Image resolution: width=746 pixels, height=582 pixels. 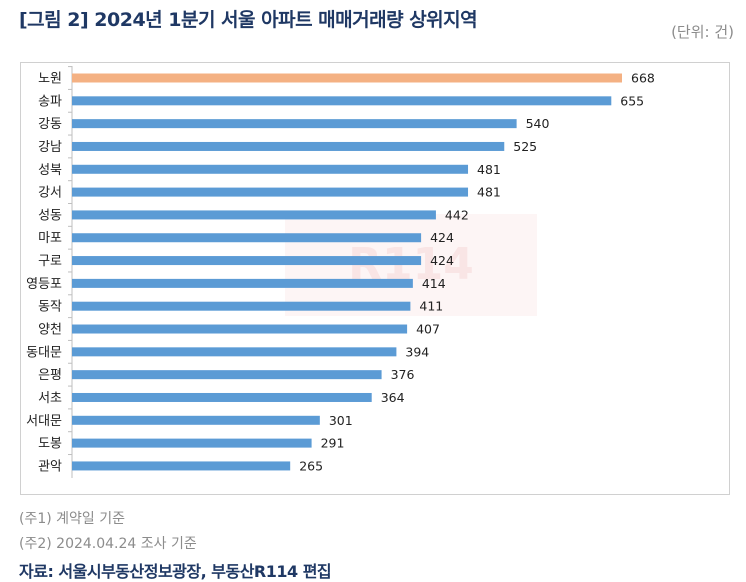 I want to click on category-label: 강남, so click(x=50, y=147).